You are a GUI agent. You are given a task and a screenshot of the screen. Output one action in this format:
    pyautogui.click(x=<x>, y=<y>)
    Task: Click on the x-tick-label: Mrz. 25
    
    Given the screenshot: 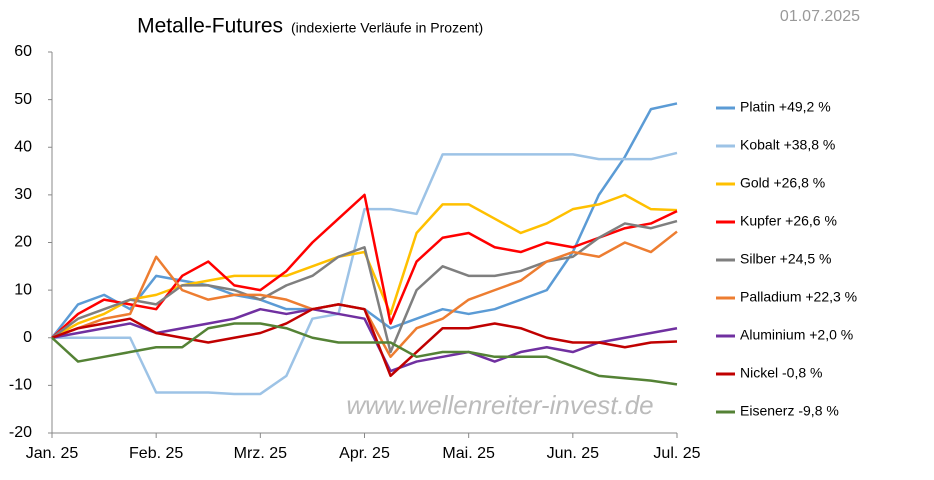 What is the action you would take?
    pyautogui.click(x=260, y=453)
    